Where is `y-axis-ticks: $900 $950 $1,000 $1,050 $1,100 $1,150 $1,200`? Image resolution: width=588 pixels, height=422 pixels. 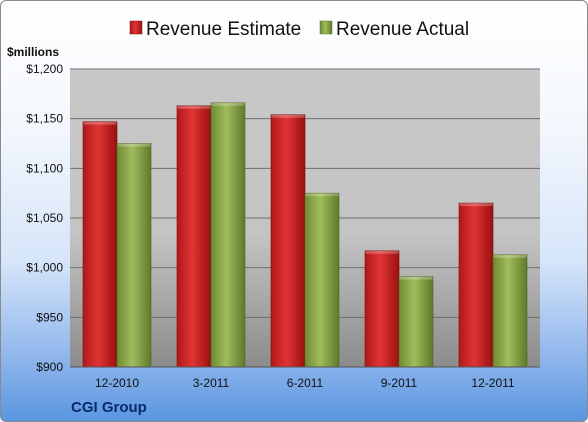 y-axis-ticks: $900 $950 $1,000 $1,050 $1,100 $1,150 $1,200 is located at coordinates (44, 218).